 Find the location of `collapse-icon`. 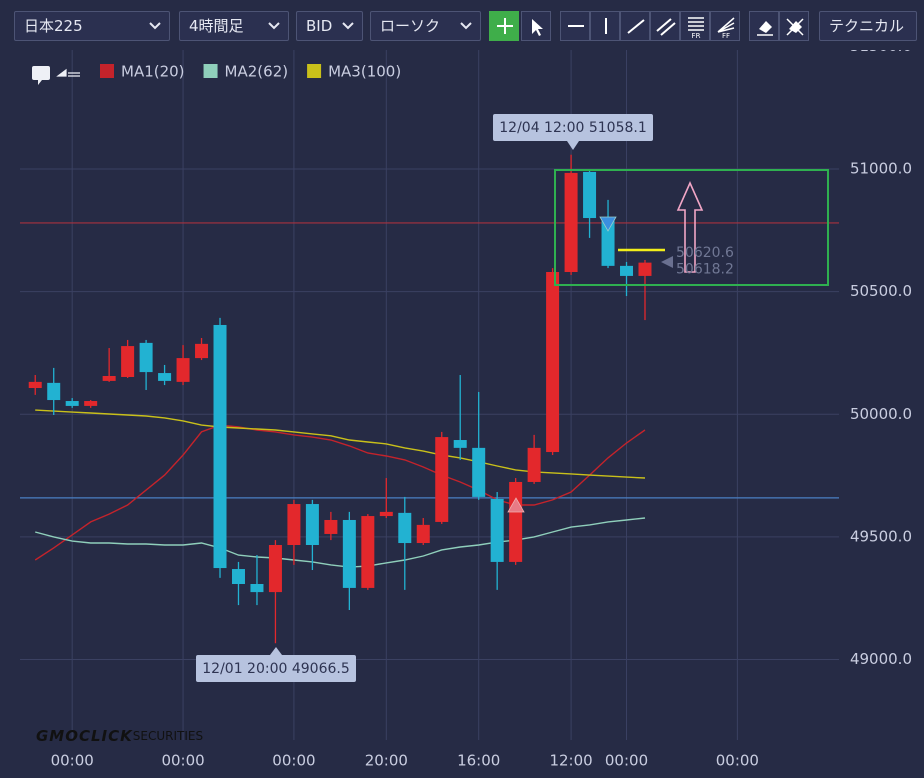

collapse-icon is located at coordinates (68, 72).